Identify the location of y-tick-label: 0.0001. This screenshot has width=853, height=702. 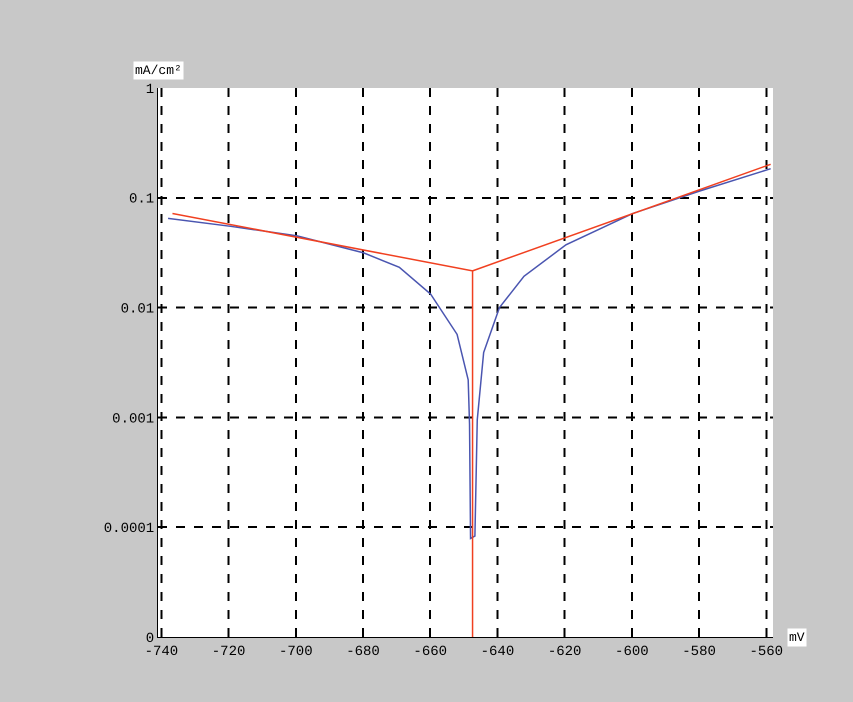
(129, 529).